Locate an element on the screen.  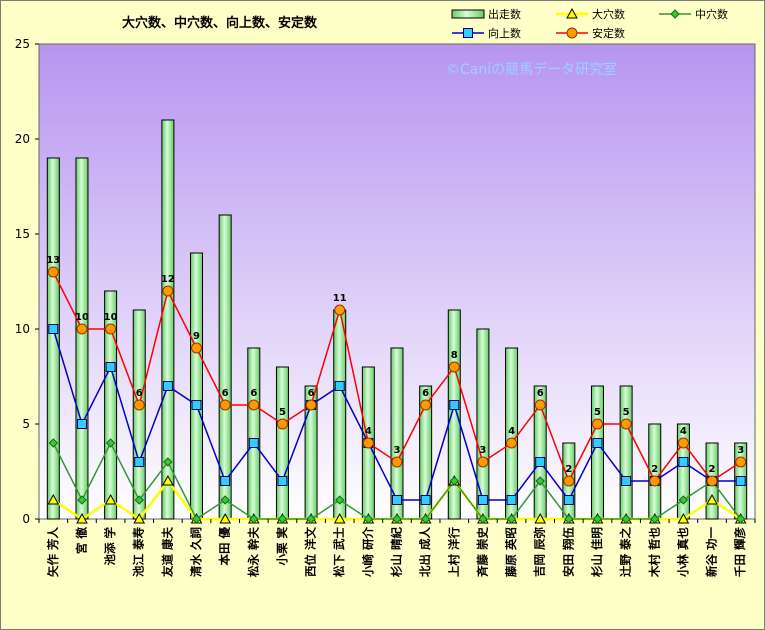
x-tick-label-13: 北出 成人 is located at coordinates (425, 551).